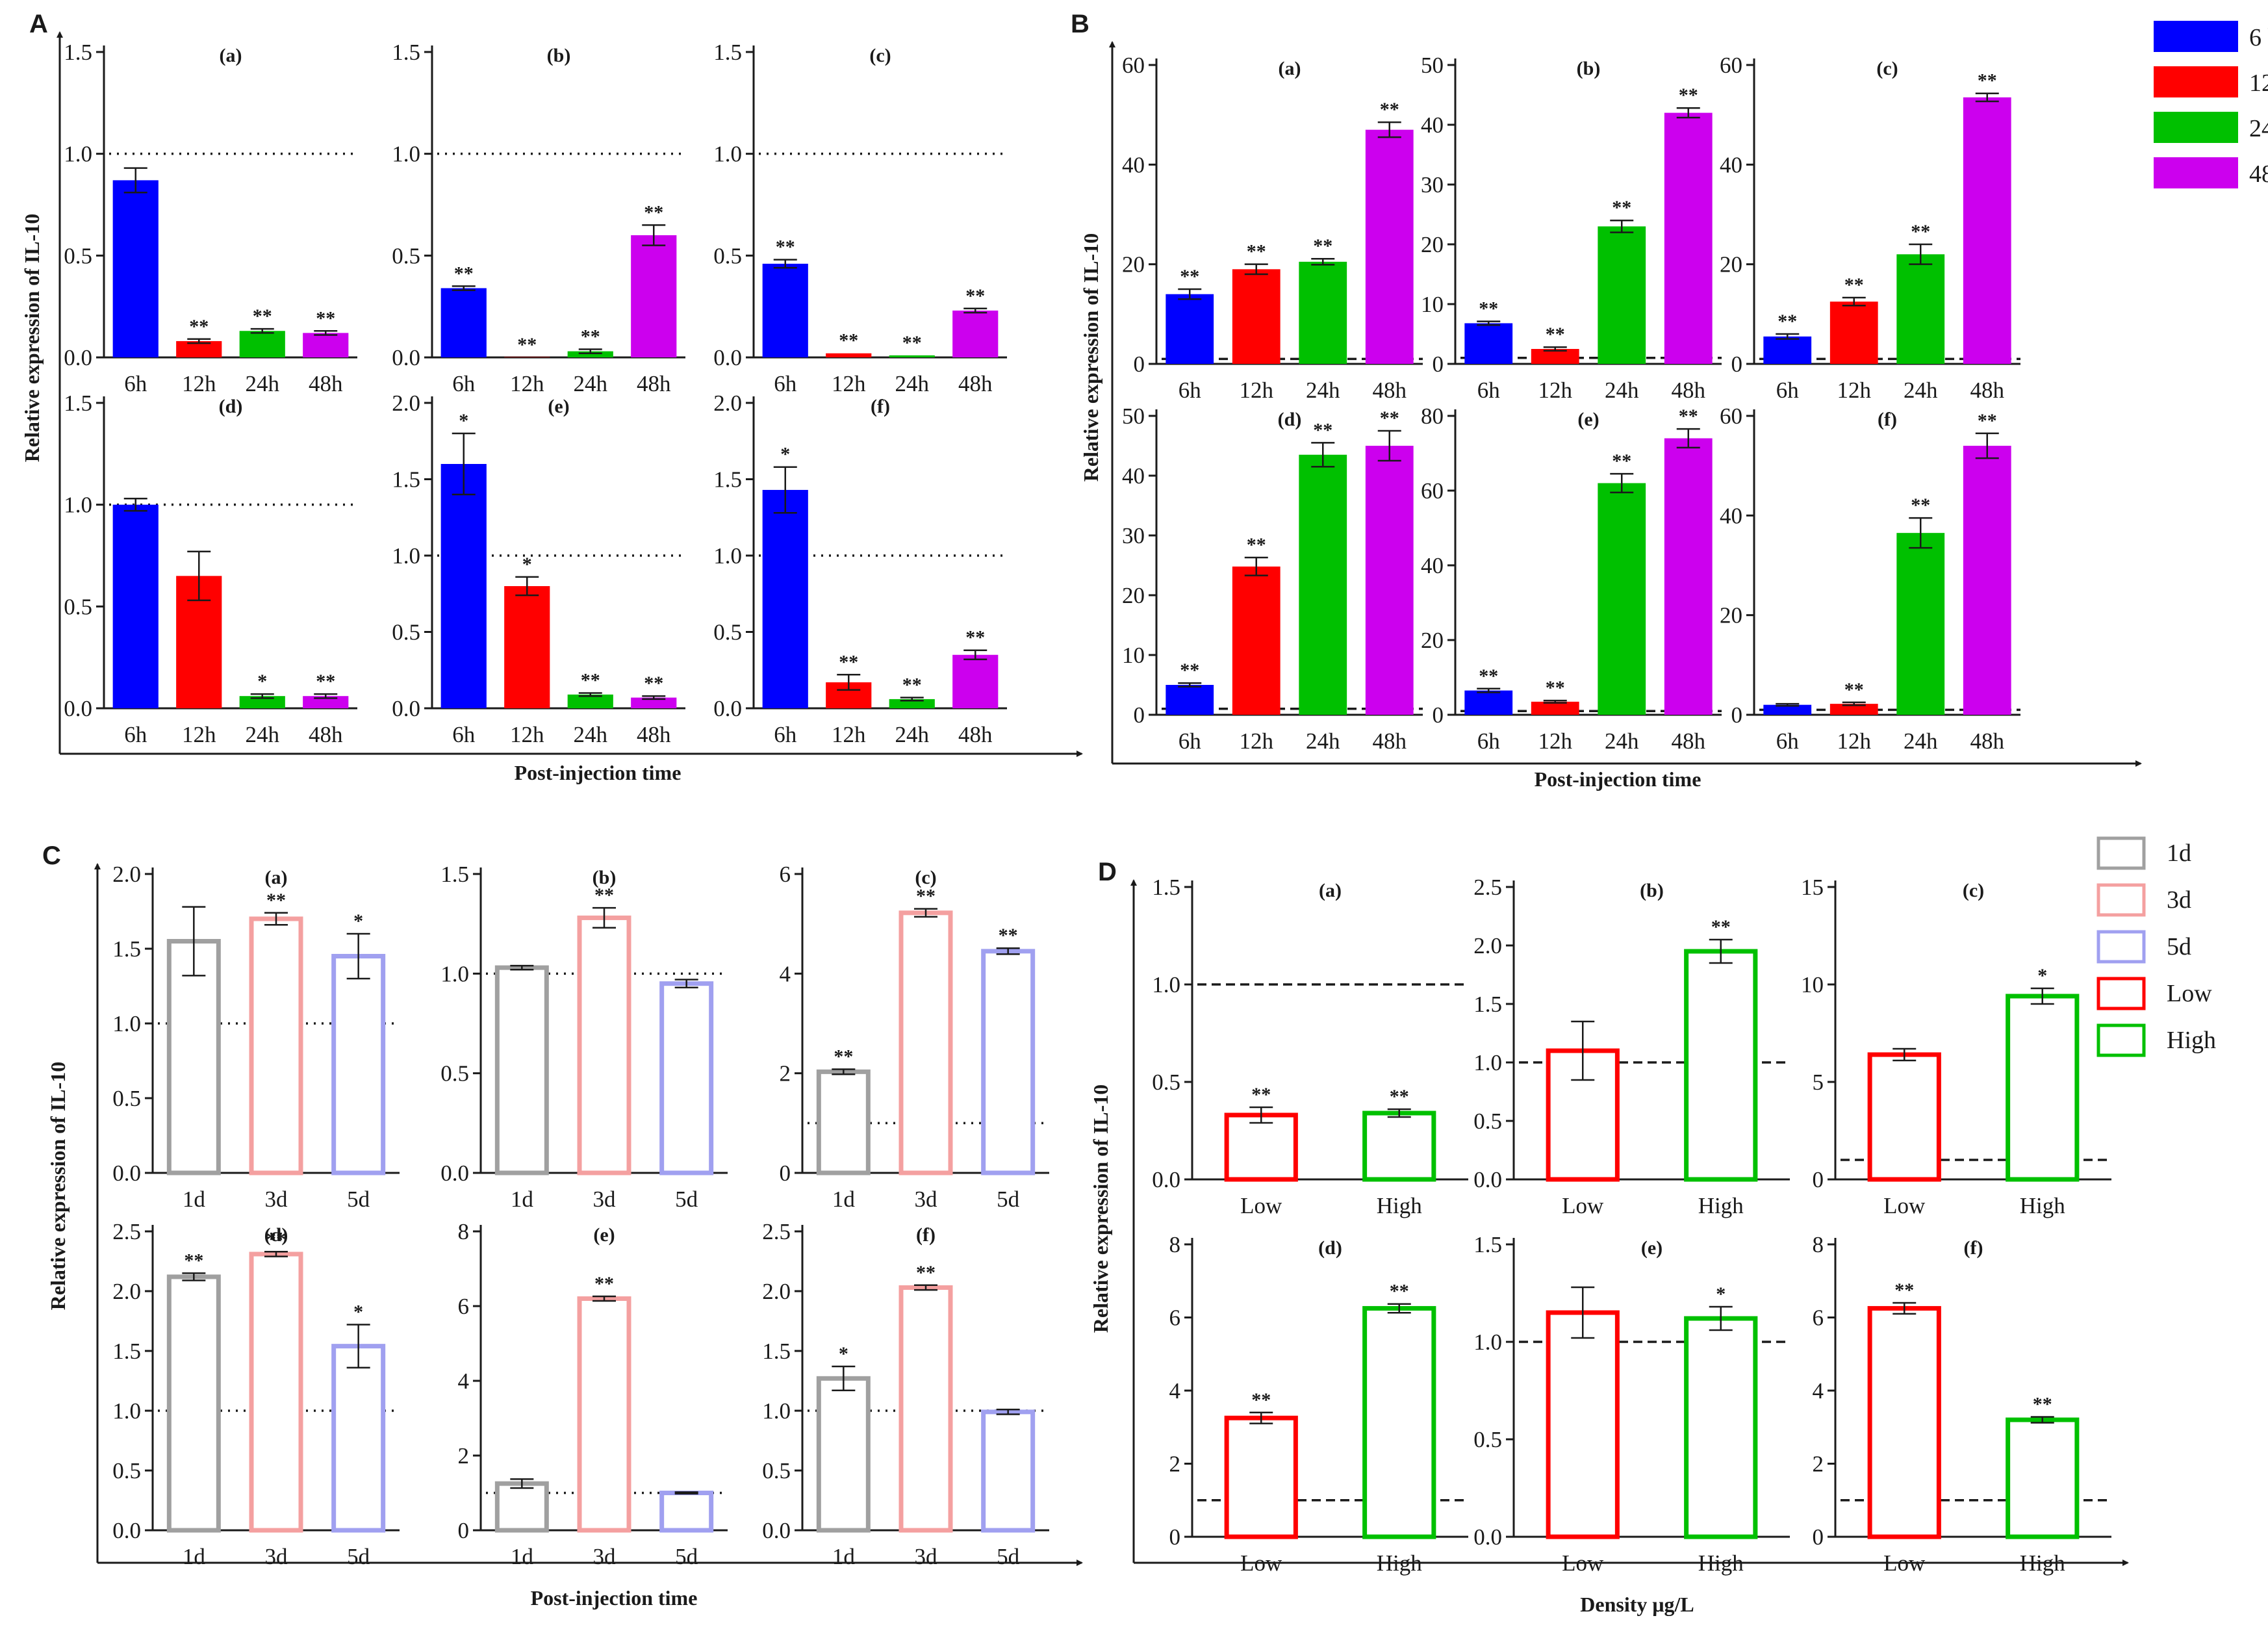 This screenshot has height=1631, width=2268. Describe the element at coordinates (2121, 1040) in the screenshot. I see `legend-swatch-high` at that location.